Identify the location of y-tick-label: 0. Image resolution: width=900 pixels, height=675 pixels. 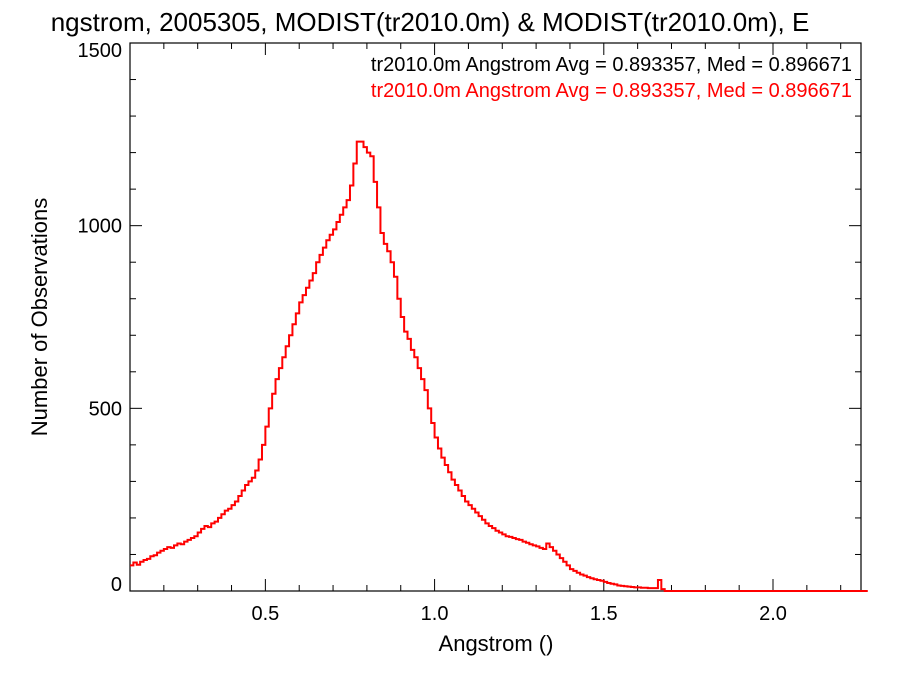
(116, 585).